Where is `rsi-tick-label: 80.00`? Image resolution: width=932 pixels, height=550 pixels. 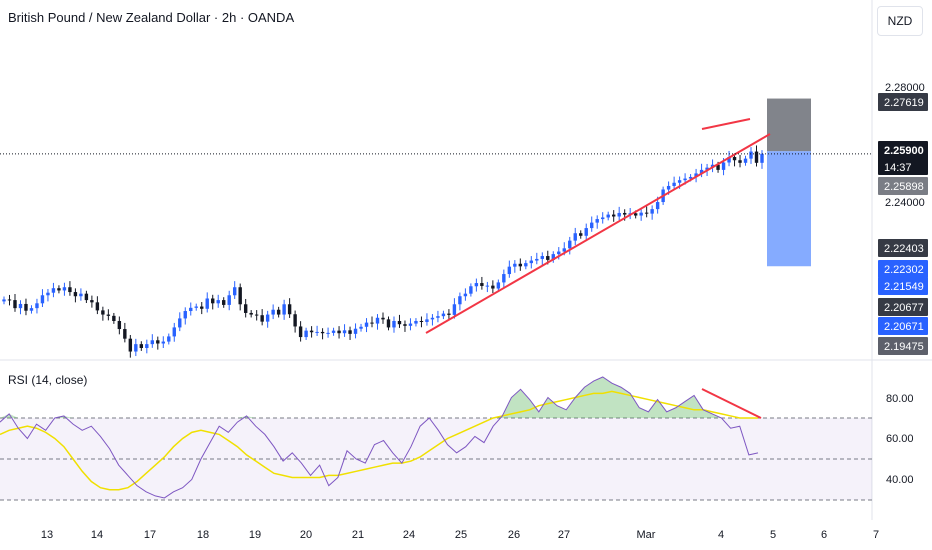 rsi-tick-label: 80.00 is located at coordinates (900, 399).